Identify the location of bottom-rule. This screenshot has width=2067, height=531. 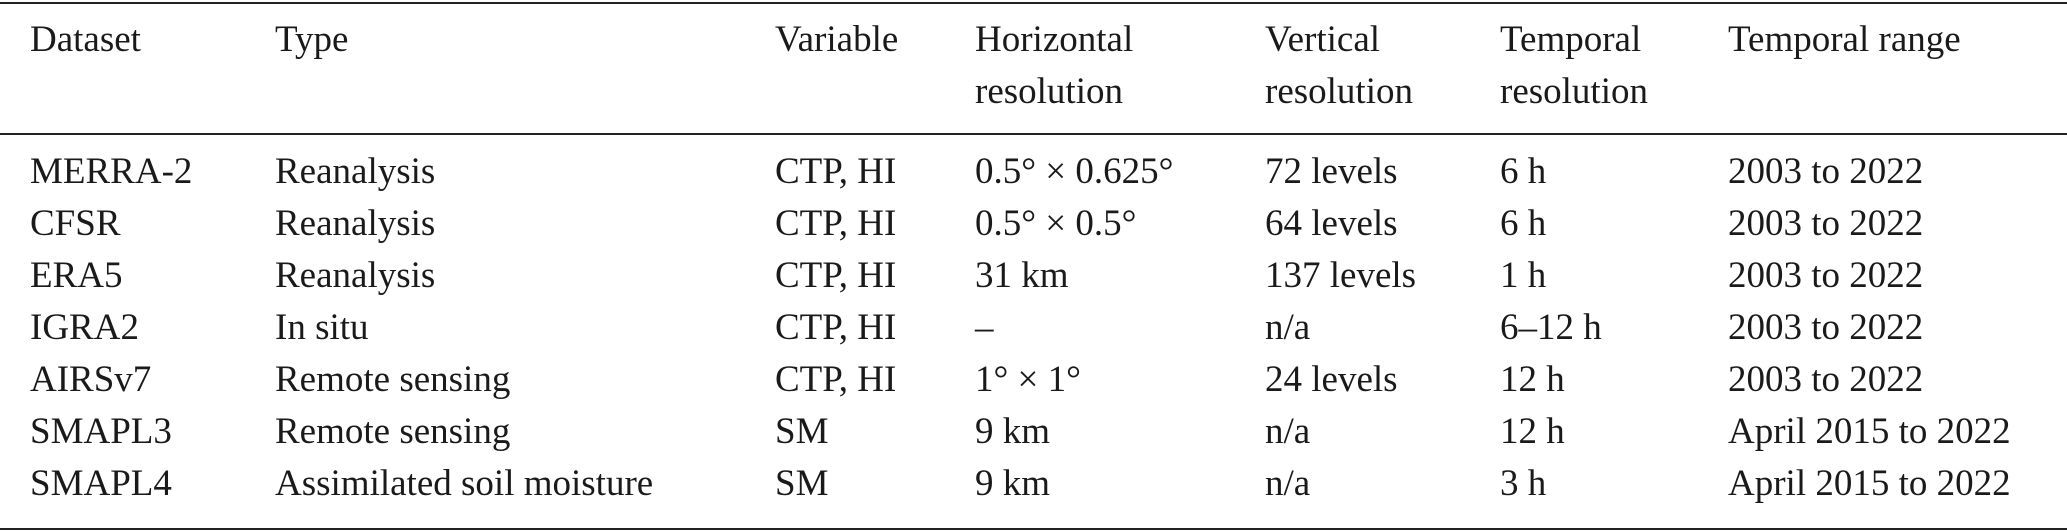
(1033, 529).